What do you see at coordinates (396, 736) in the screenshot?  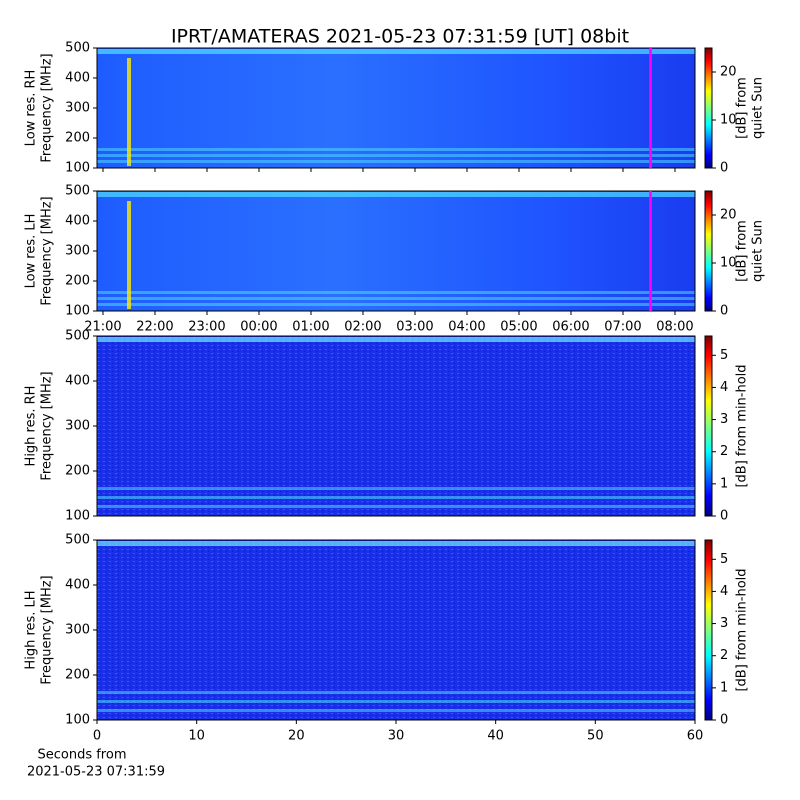 I see `x-tick-label: 30` at bounding box center [396, 736].